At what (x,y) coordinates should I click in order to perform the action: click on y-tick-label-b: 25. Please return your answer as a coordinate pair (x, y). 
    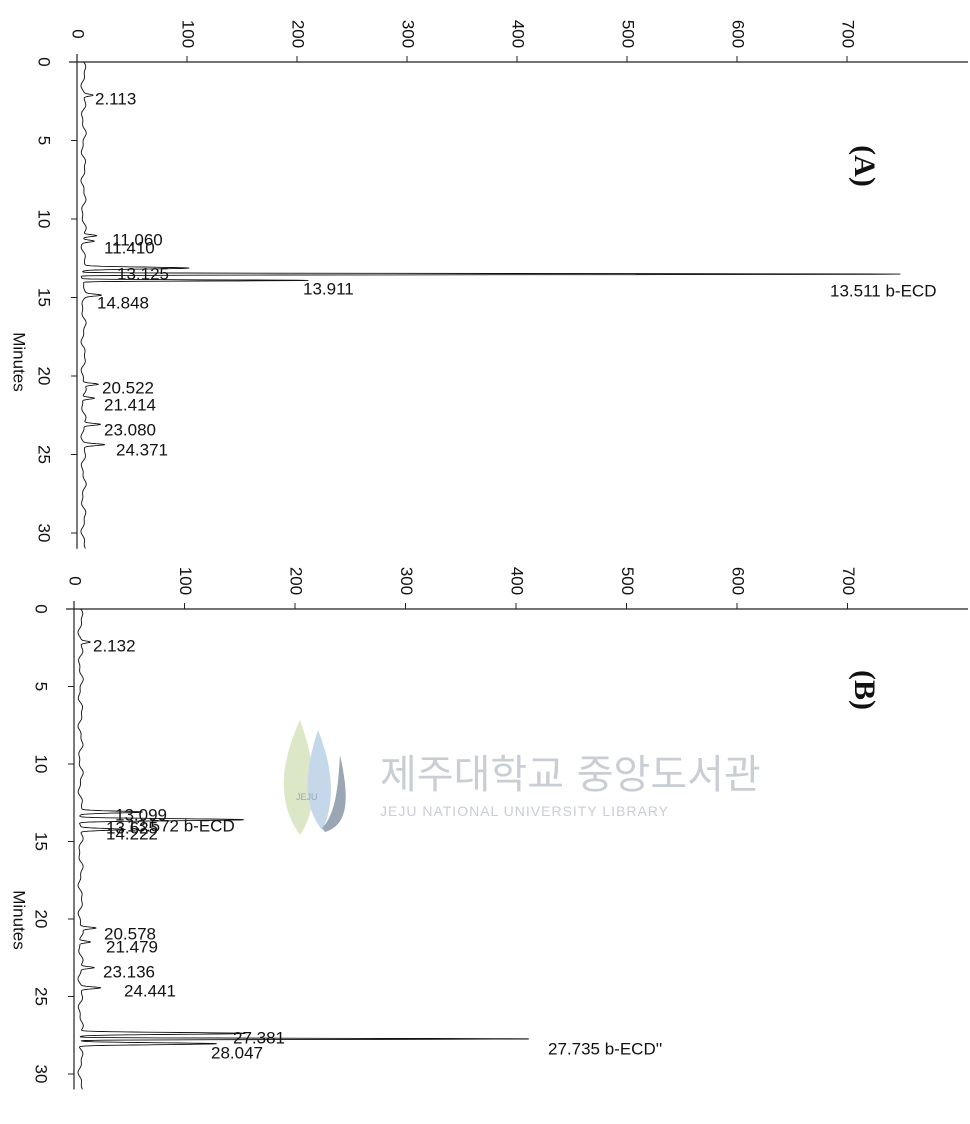
    Looking at the image, I should click on (41, 996).